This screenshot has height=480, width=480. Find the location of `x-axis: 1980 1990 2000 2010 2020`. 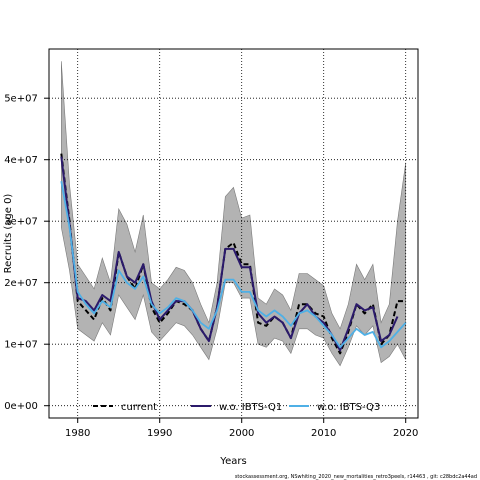

x-axis: 1980 1990 2000 2010 2020 is located at coordinates (241, 428).